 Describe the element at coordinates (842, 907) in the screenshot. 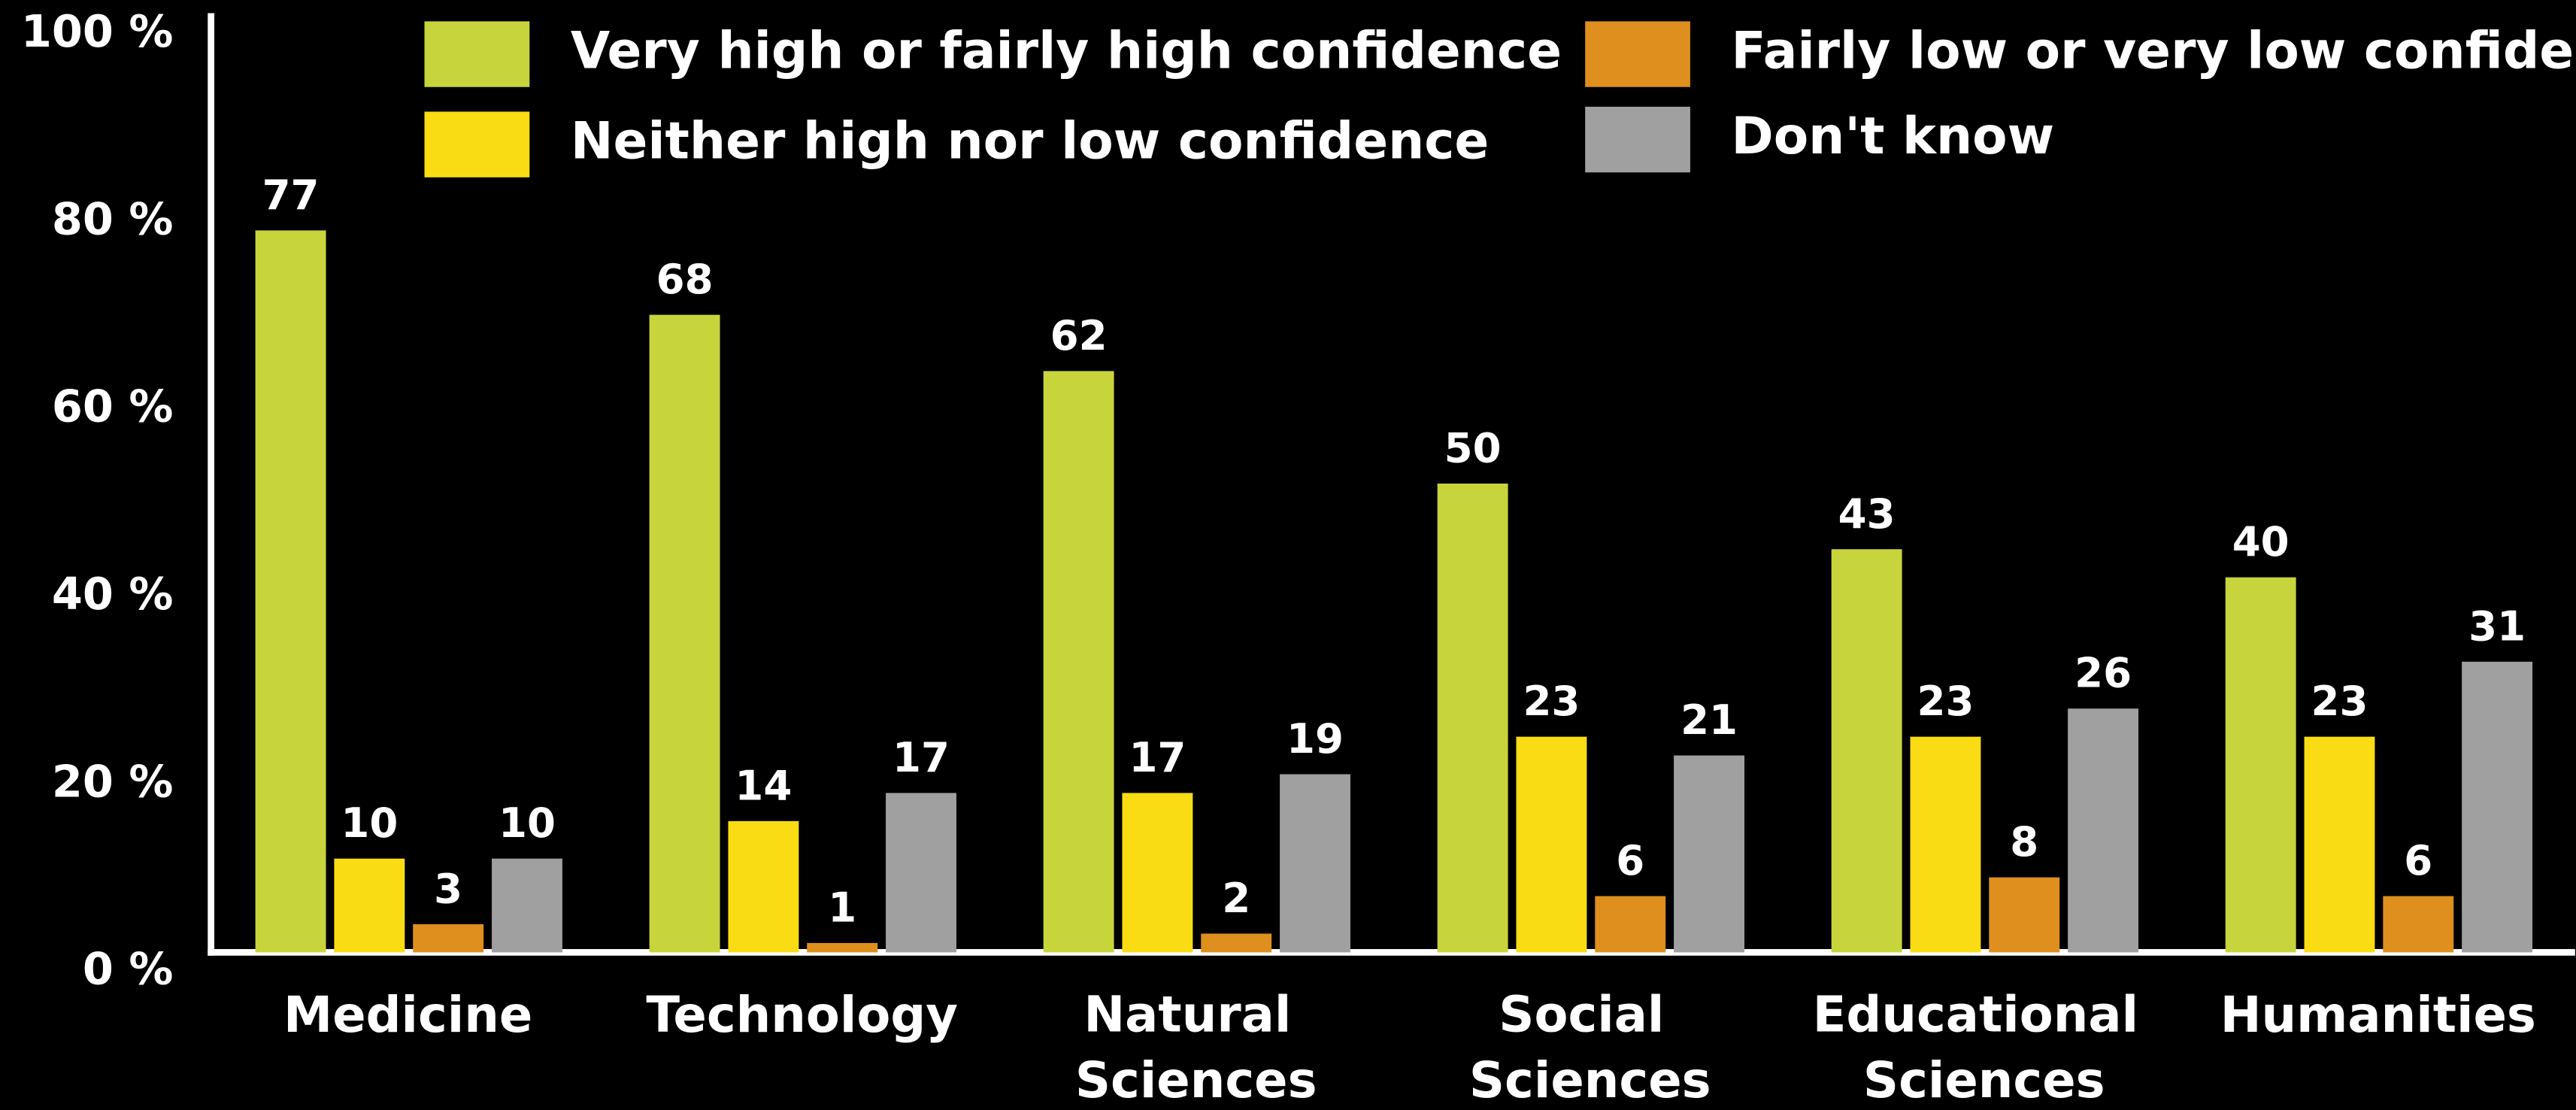

I see `value-label: 1` at that location.